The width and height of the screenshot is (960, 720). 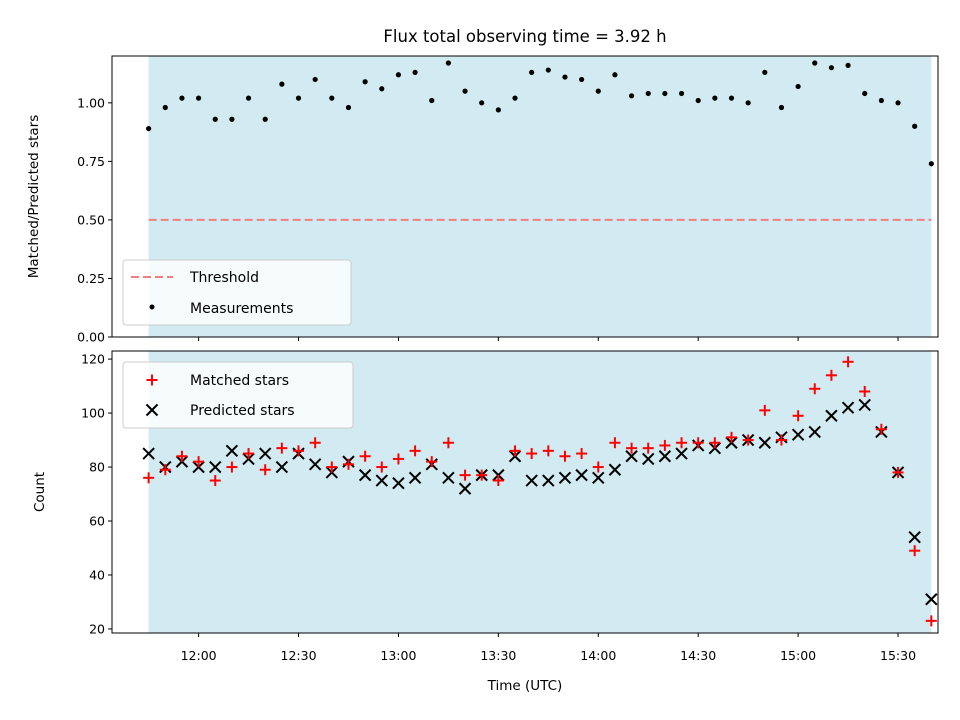 What do you see at coordinates (524, 36) in the screenshot?
I see `chart-title: Flux total observing time = 3.92 h` at bounding box center [524, 36].